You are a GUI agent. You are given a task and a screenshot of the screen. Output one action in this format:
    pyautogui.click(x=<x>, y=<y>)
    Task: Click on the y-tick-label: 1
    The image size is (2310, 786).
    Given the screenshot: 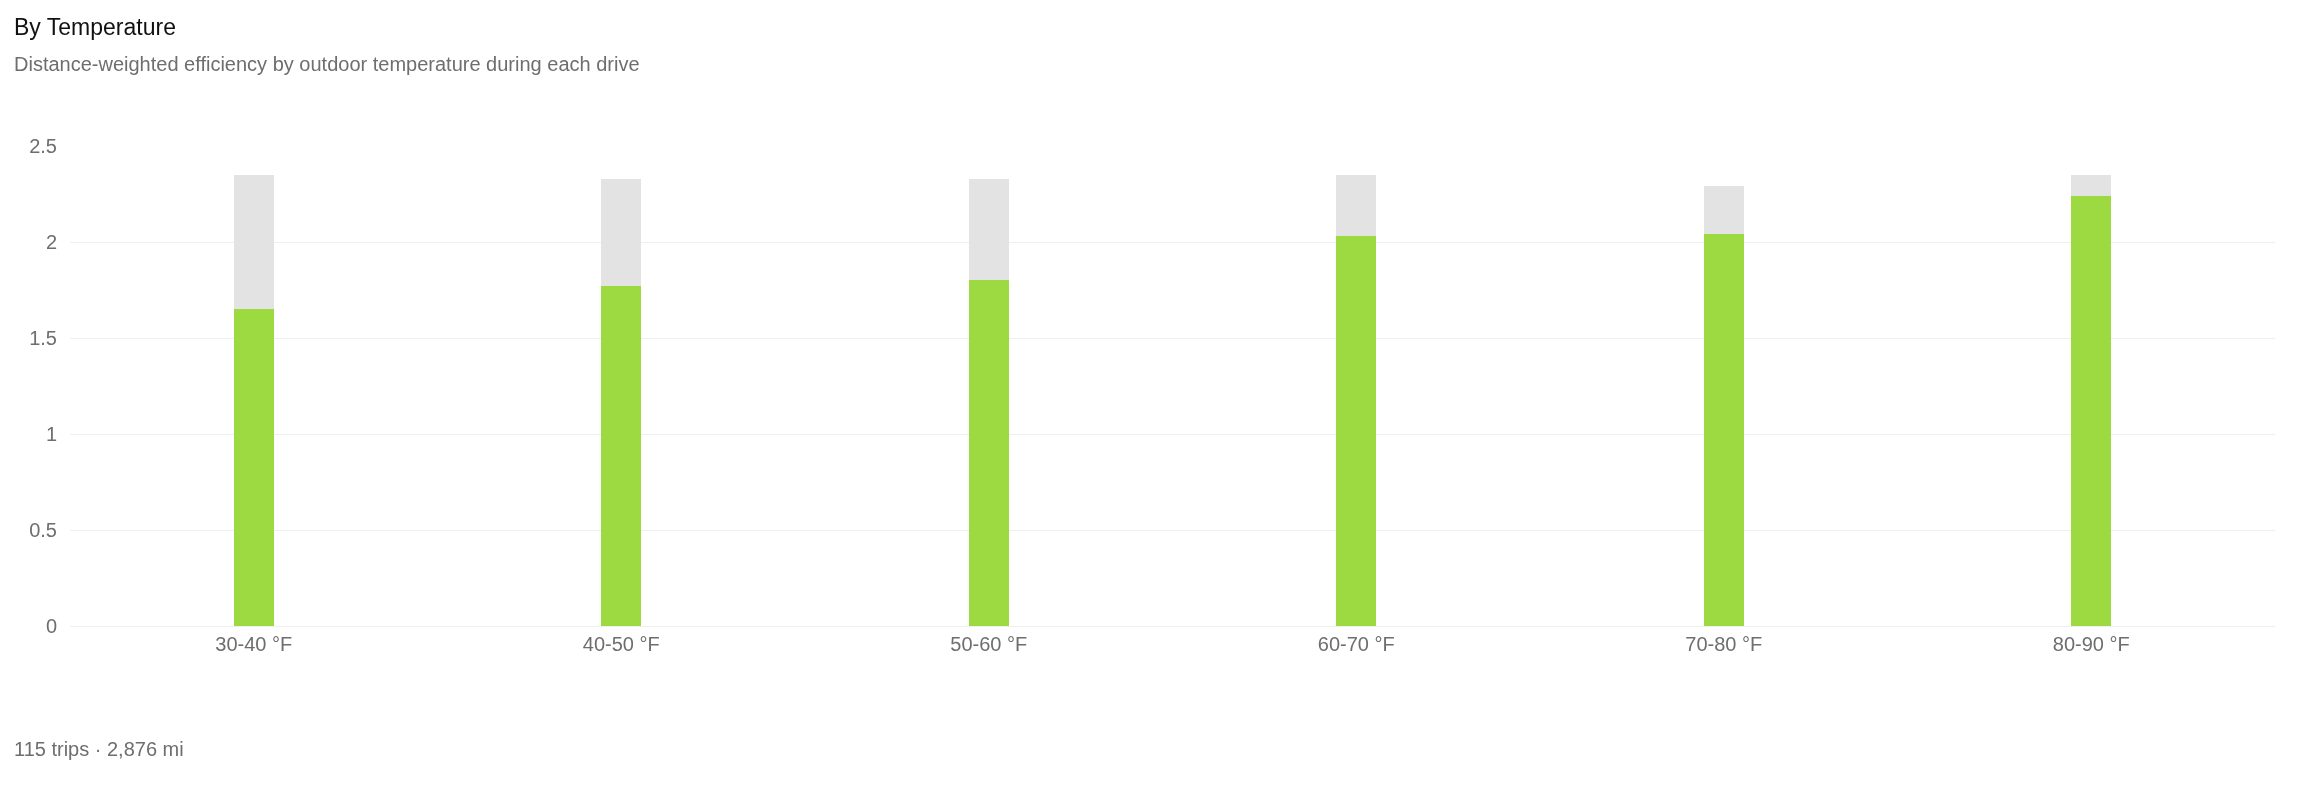 What is the action you would take?
    pyautogui.click(x=51, y=434)
    